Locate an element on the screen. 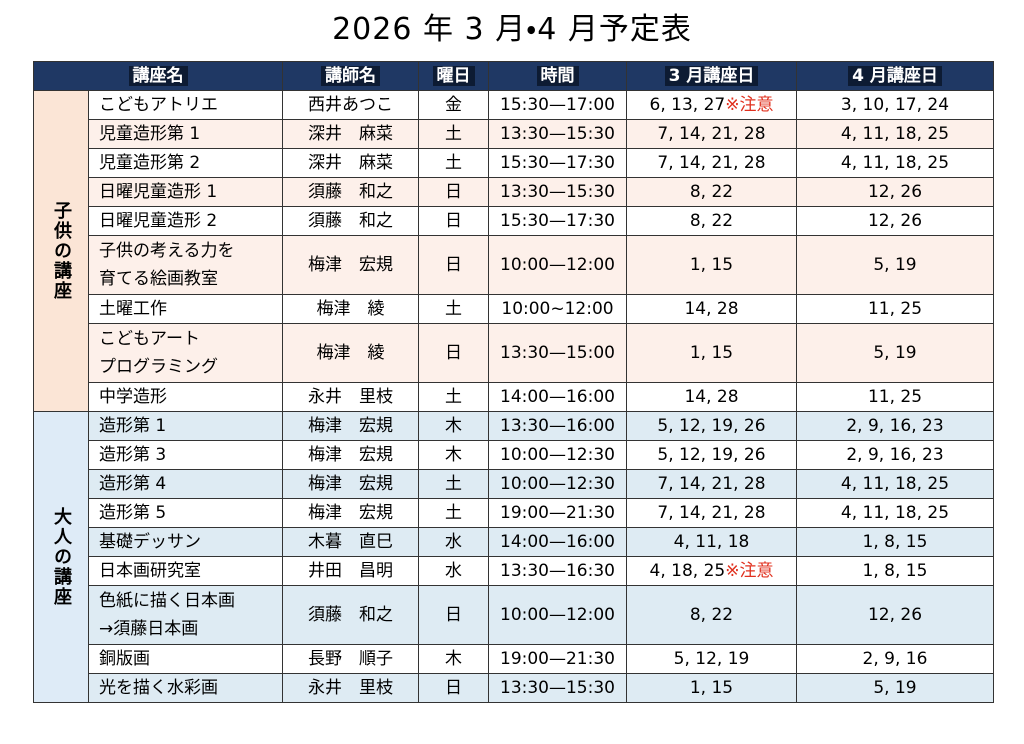 Image resolution: width=1024 pixels, height=744 pixels. header-row: 講座名 講師名 曜日 時間 3 月講座日 4 月講座日 is located at coordinates (513, 76).